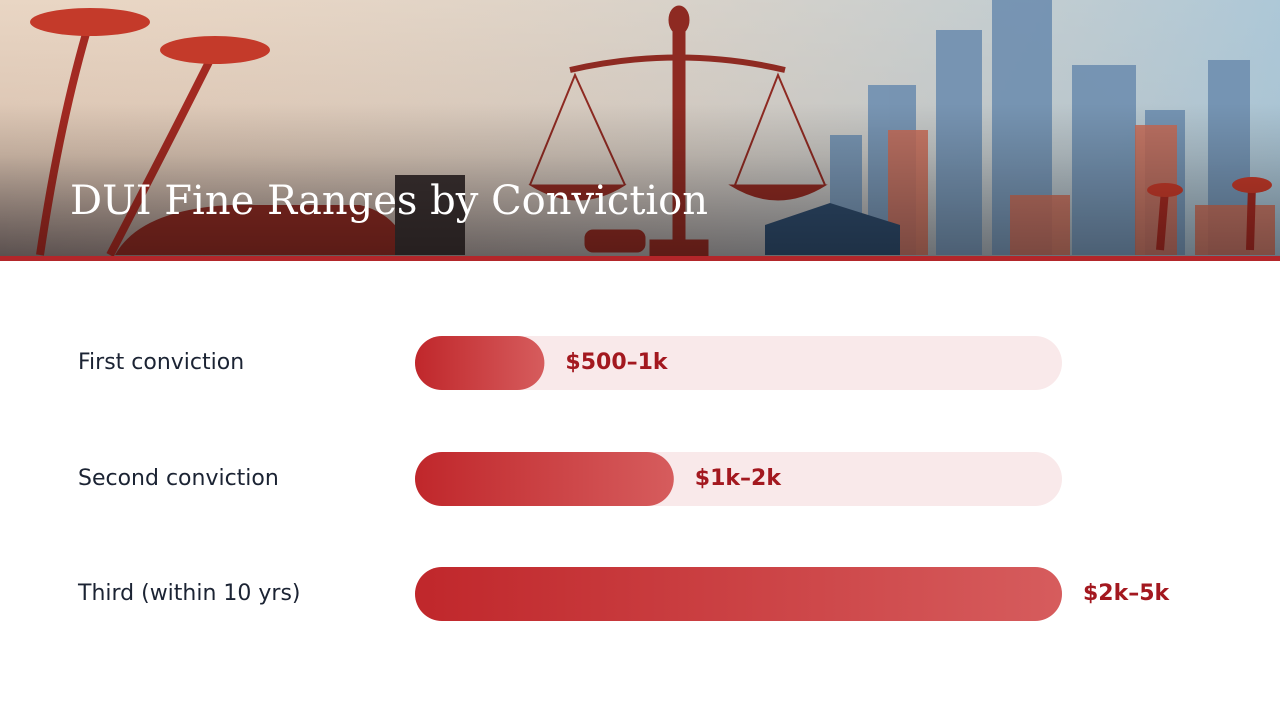 Image resolution: width=1280 pixels, height=720 pixels. What do you see at coordinates (617, 362) in the screenshot?
I see `value-label: $500–1k` at bounding box center [617, 362].